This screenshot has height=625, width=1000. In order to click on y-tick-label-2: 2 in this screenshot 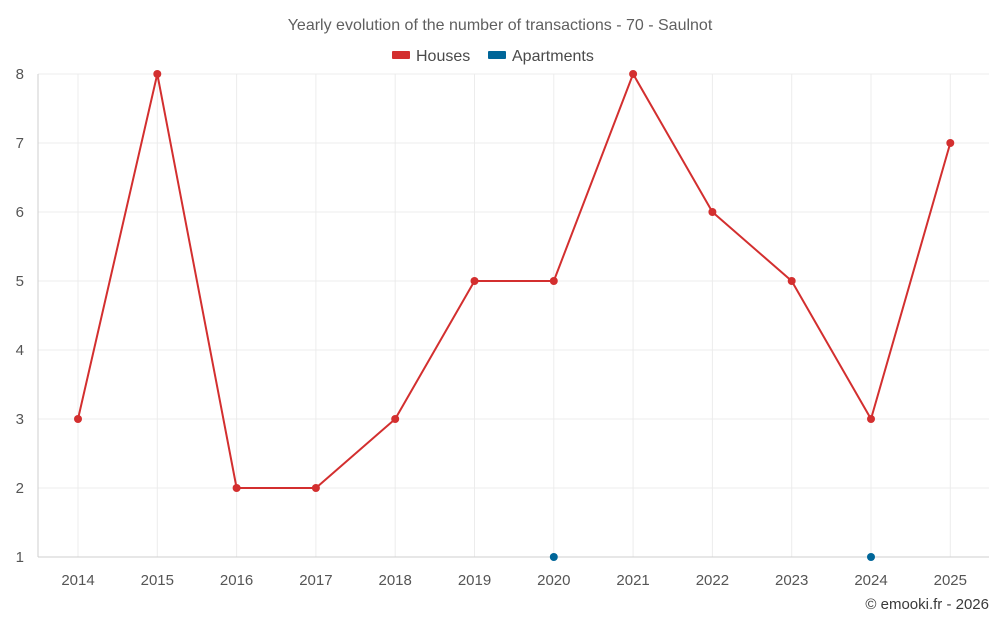, I will do `click(20, 488)`.